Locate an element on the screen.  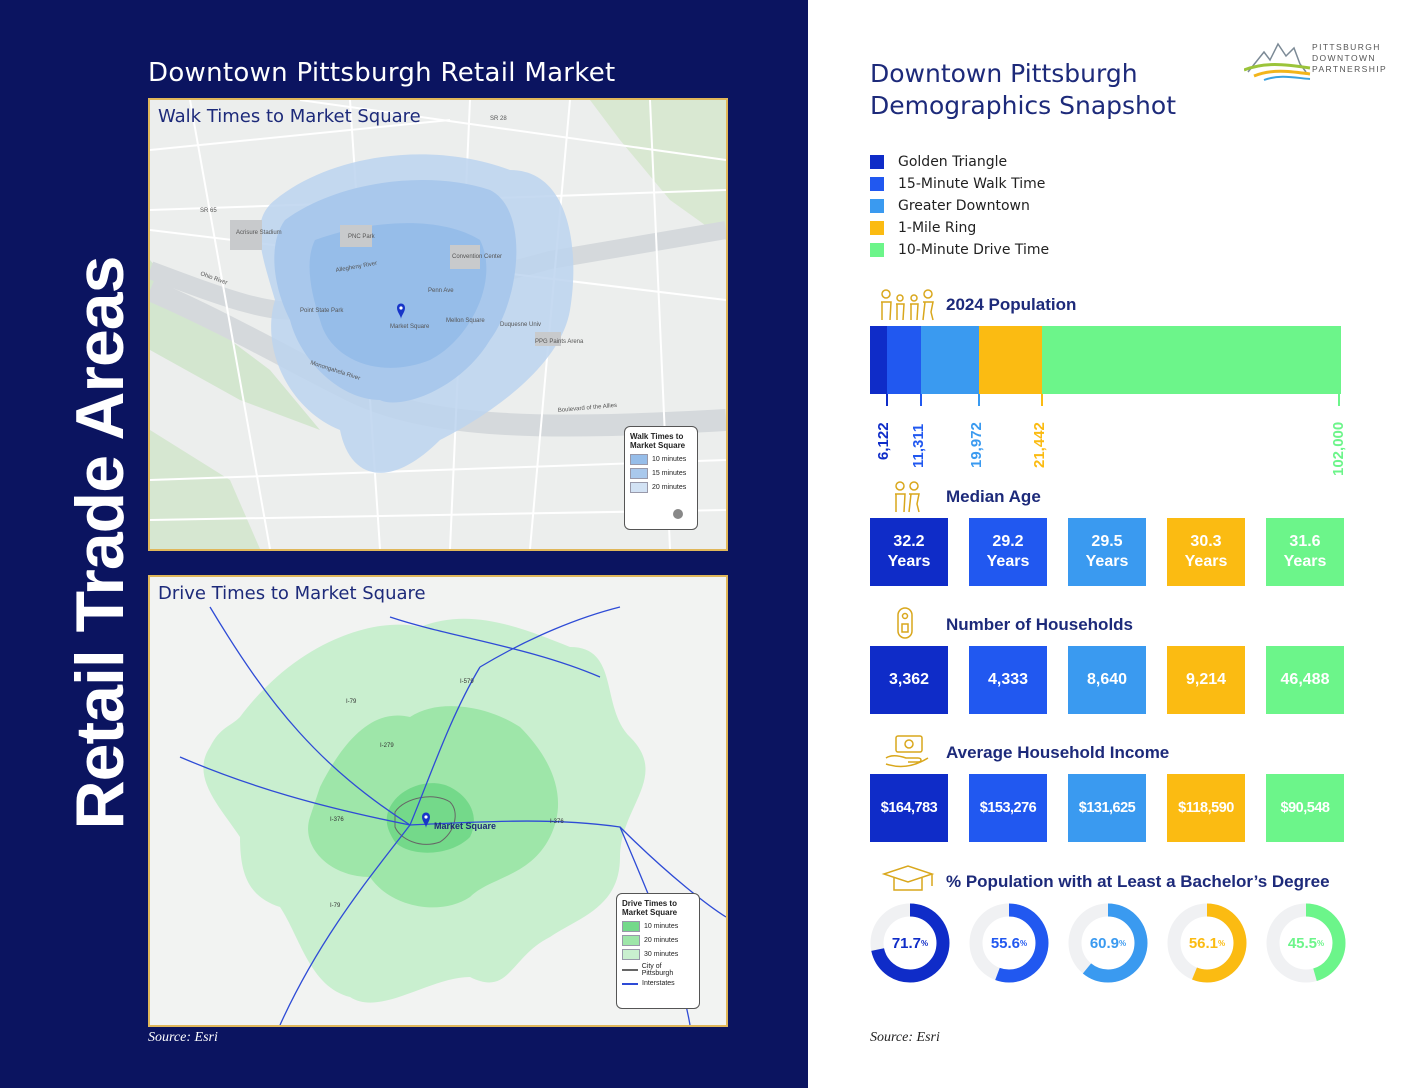
city-boundary is located at coordinates (425, 820).